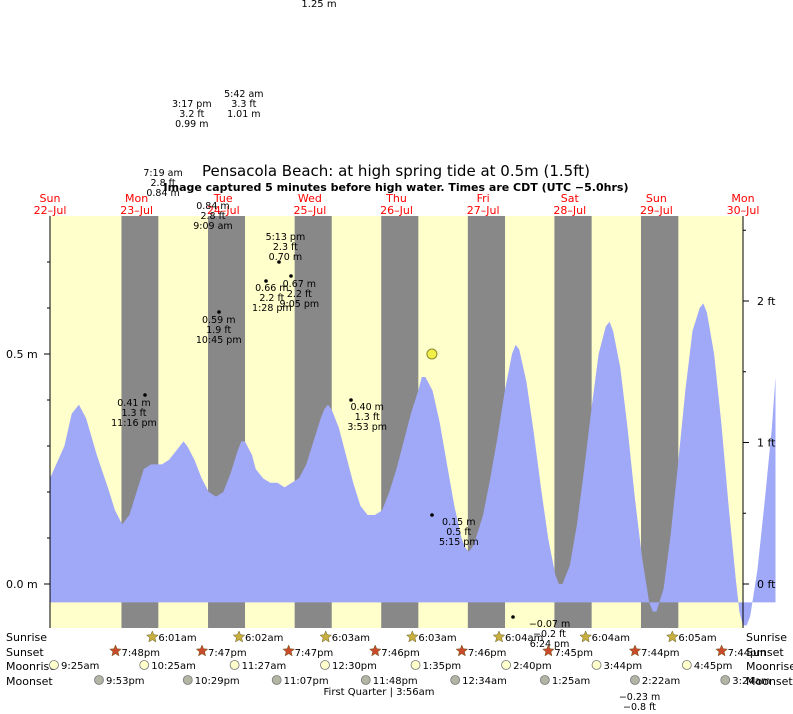  Describe the element at coordinates (570, 198) in the screenshot. I see `day-name-label: Sat` at that location.